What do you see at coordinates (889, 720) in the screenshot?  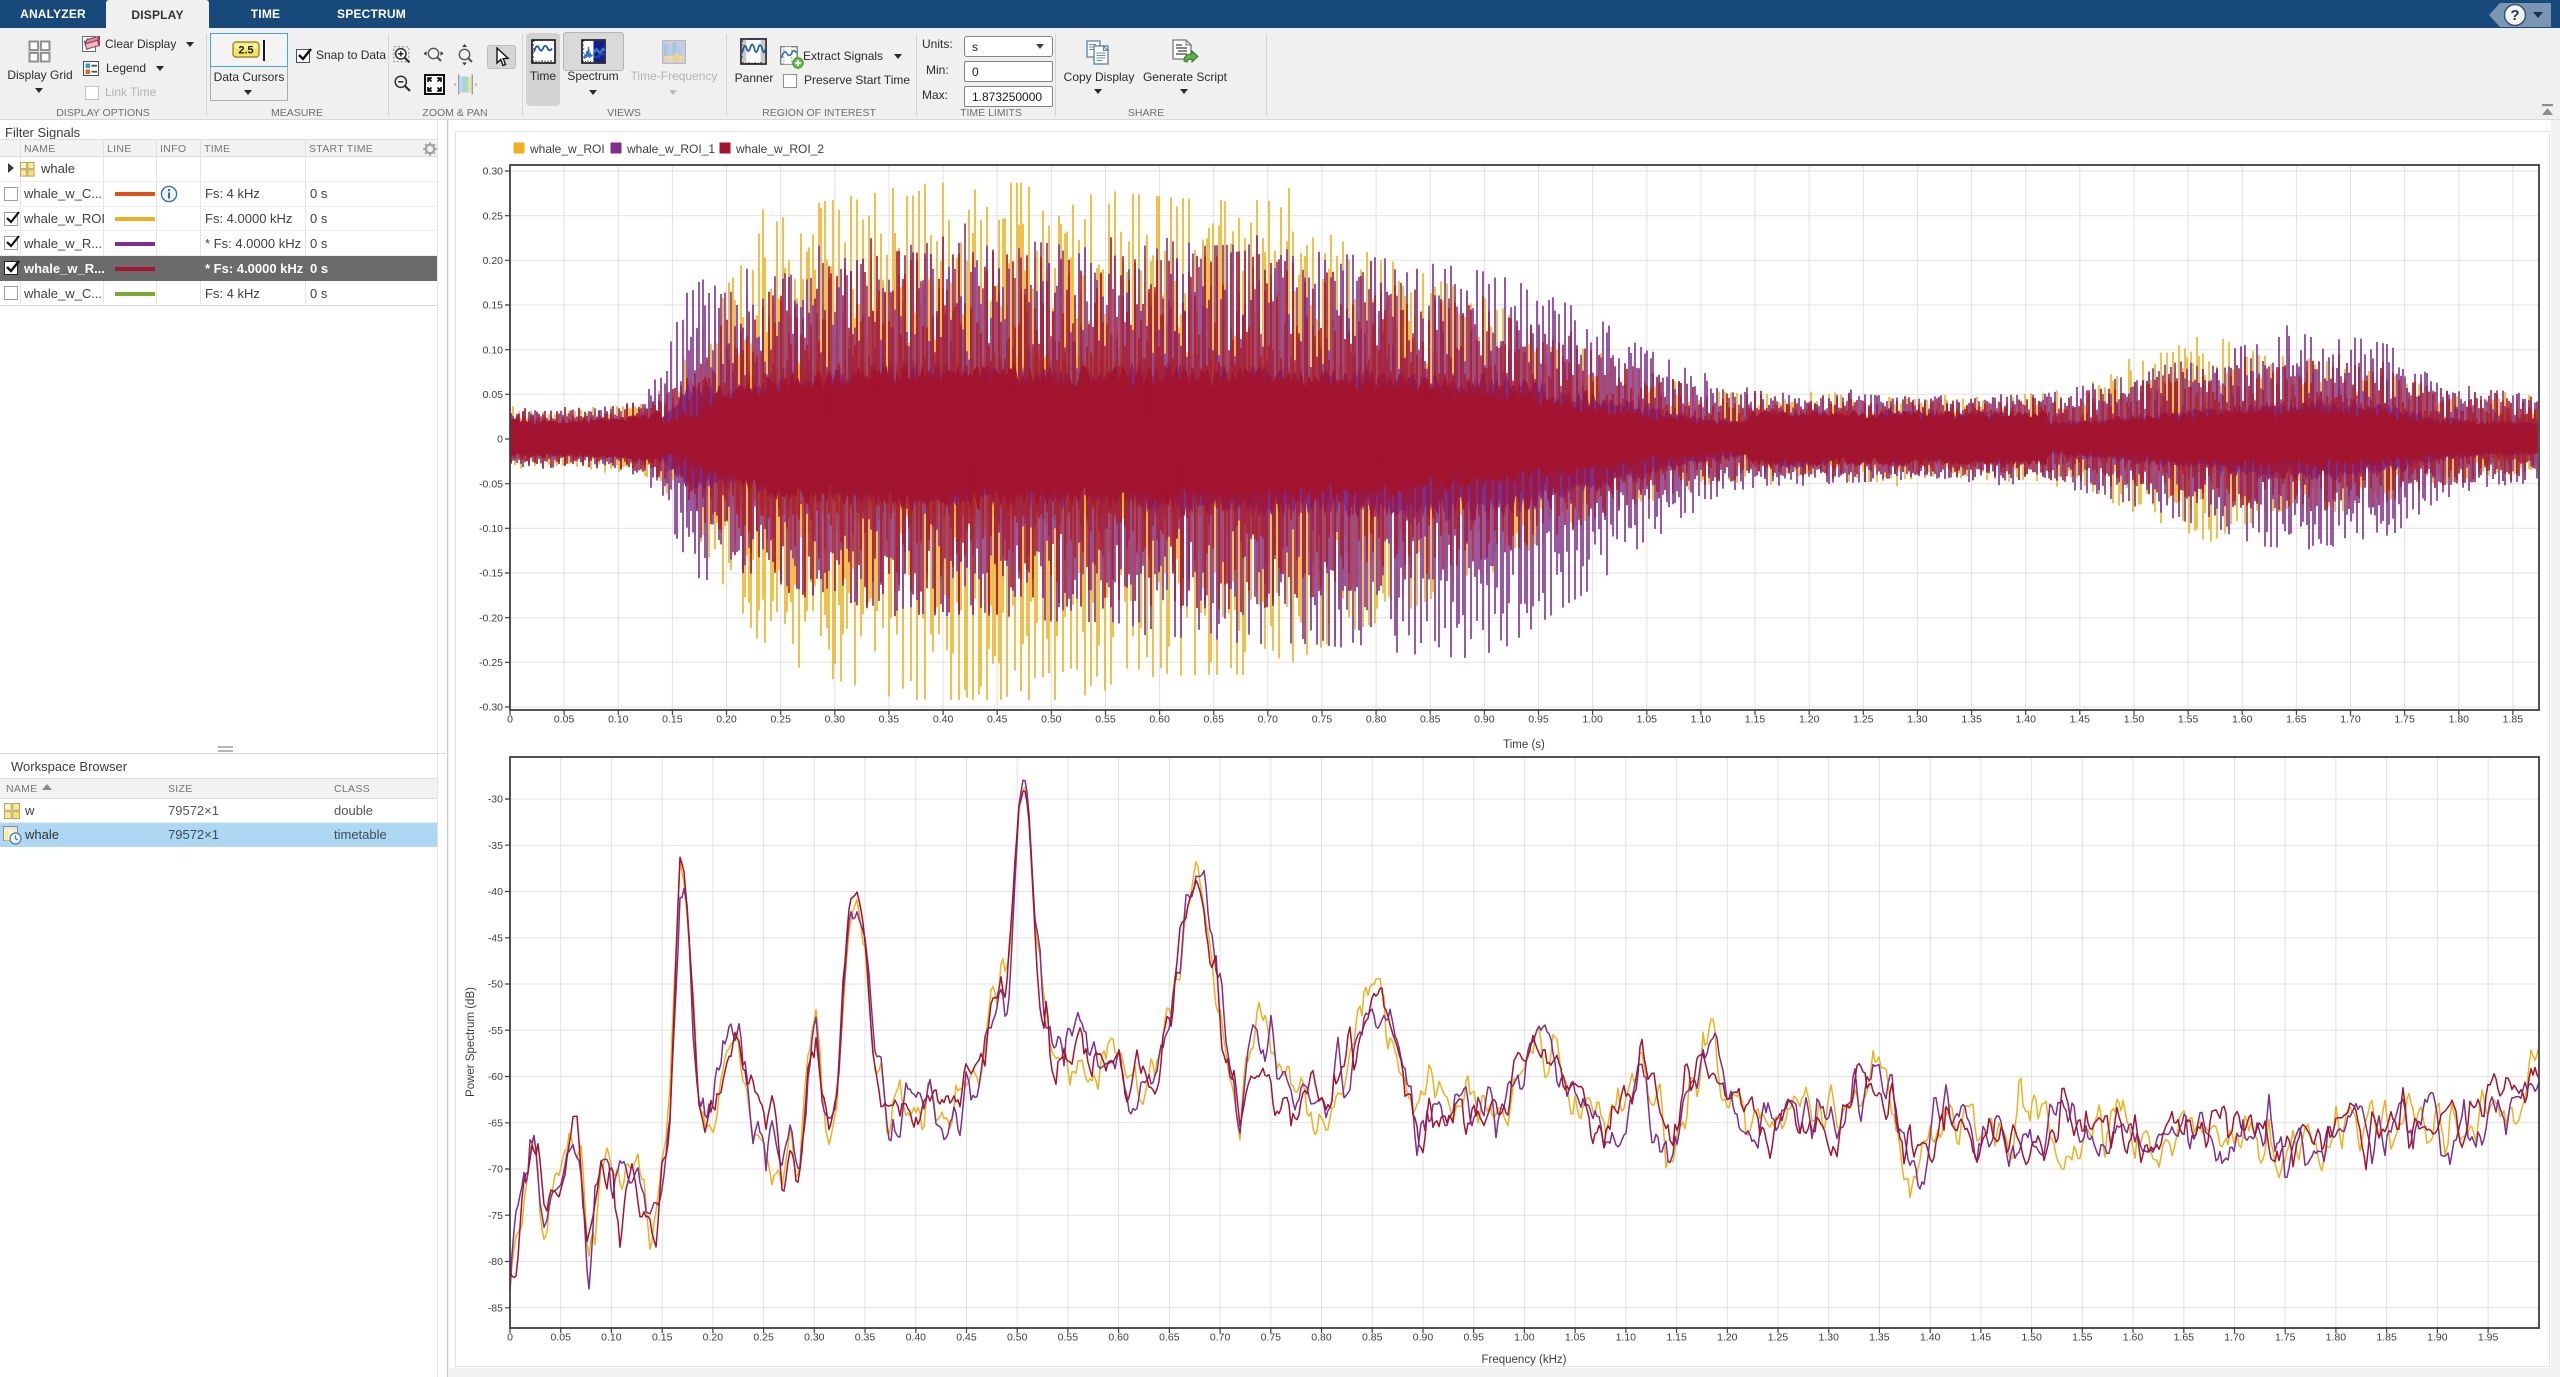 I see `svg-text: 0.35` at bounding box center [889, 720].